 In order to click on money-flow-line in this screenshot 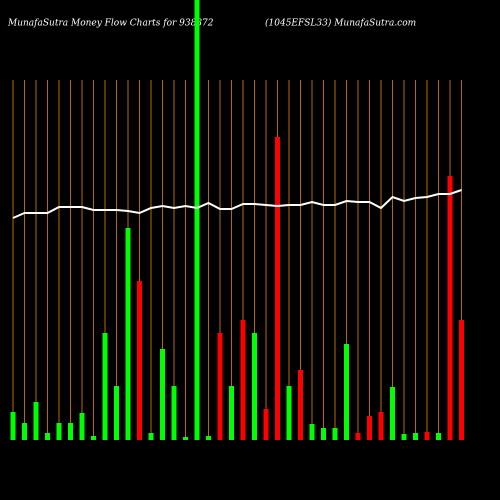, I will do `click(237, 204)`.